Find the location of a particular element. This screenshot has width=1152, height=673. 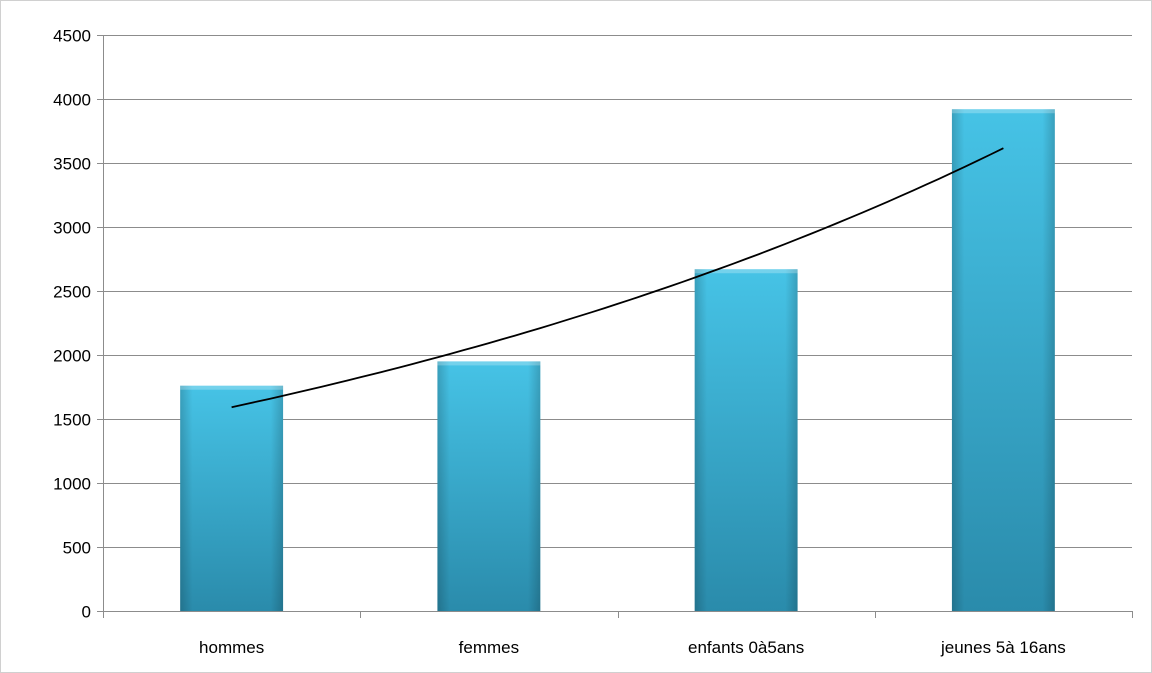

x-category-label: enfants 0à5ans is located at coordinates (746, 647).